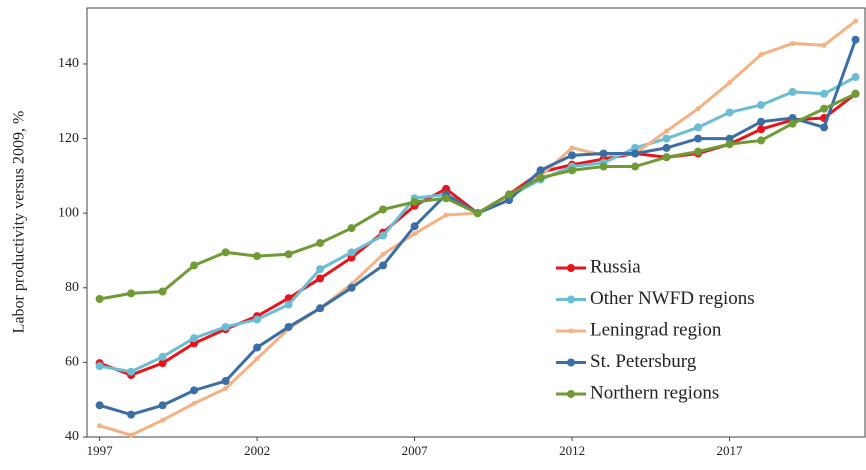  Describe the element at coordinates (656, 329) in the screenshot. I see `legend-label: Leningrad region` at that location.